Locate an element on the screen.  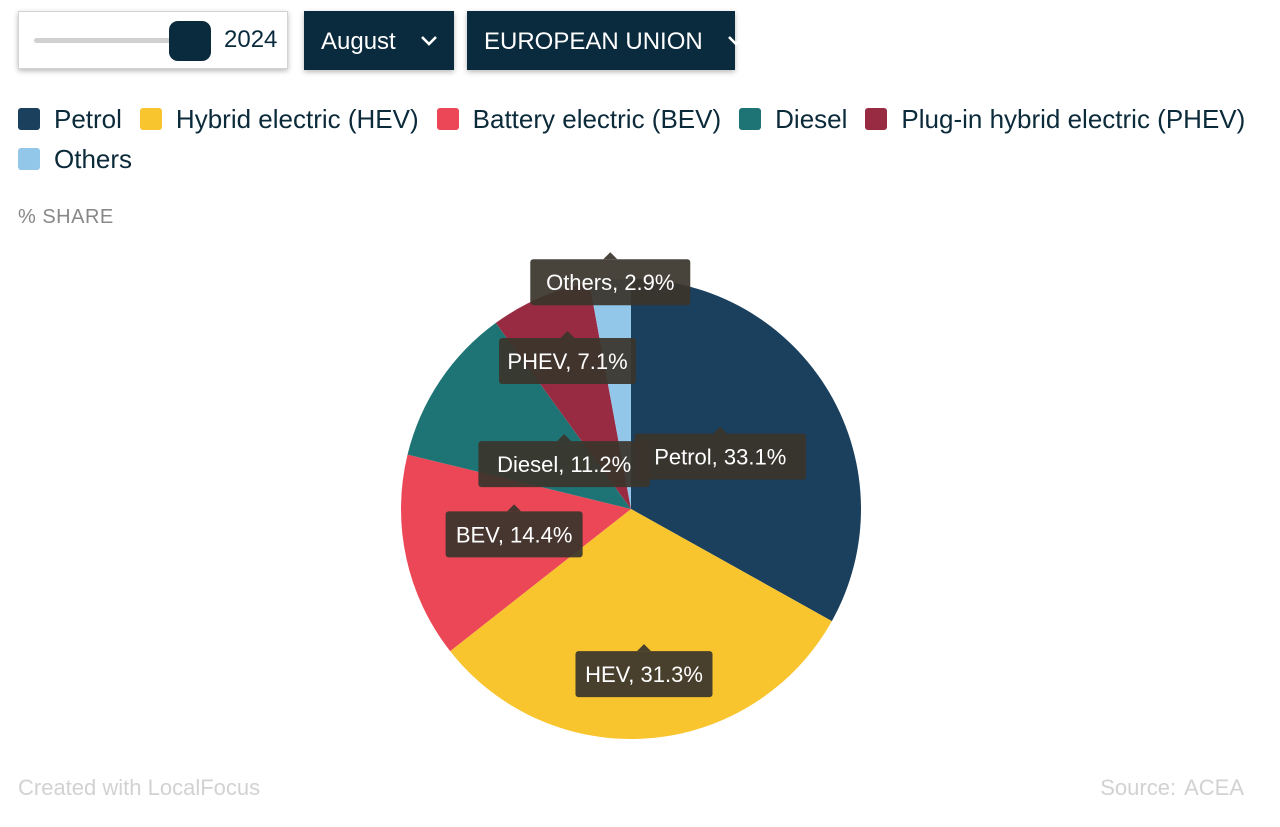
year-slider-track is located at coordinates (114, 40).